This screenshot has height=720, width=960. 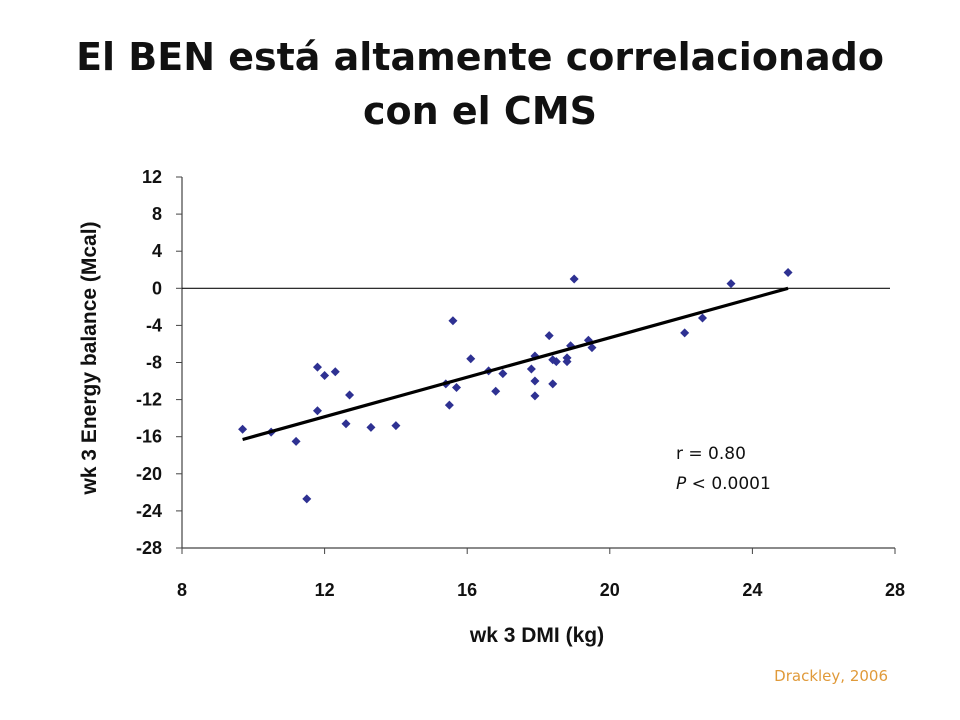 What do you see at coordinates (831, 676) in the screenshot?
I see `source-citation: Drackley, 2006` at bounding box center [831, 676].